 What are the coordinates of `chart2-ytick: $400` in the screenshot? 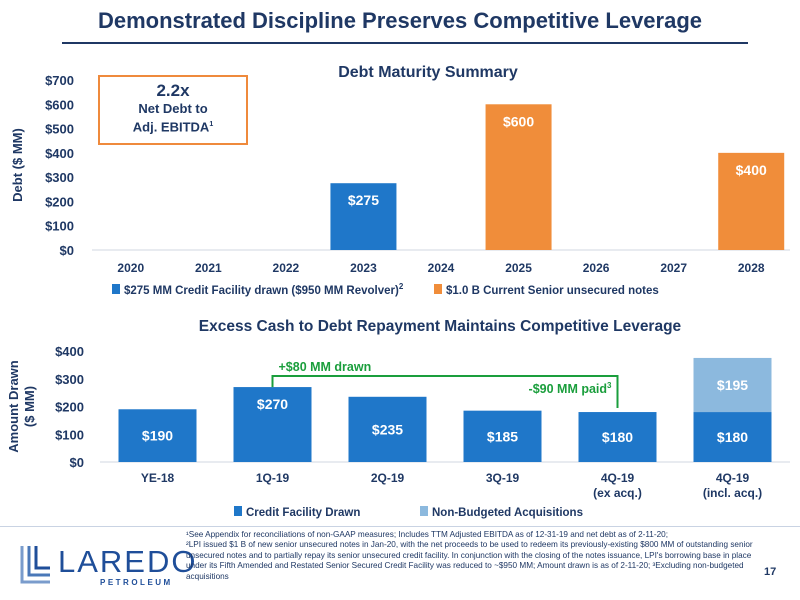 It's located at (69, 351).